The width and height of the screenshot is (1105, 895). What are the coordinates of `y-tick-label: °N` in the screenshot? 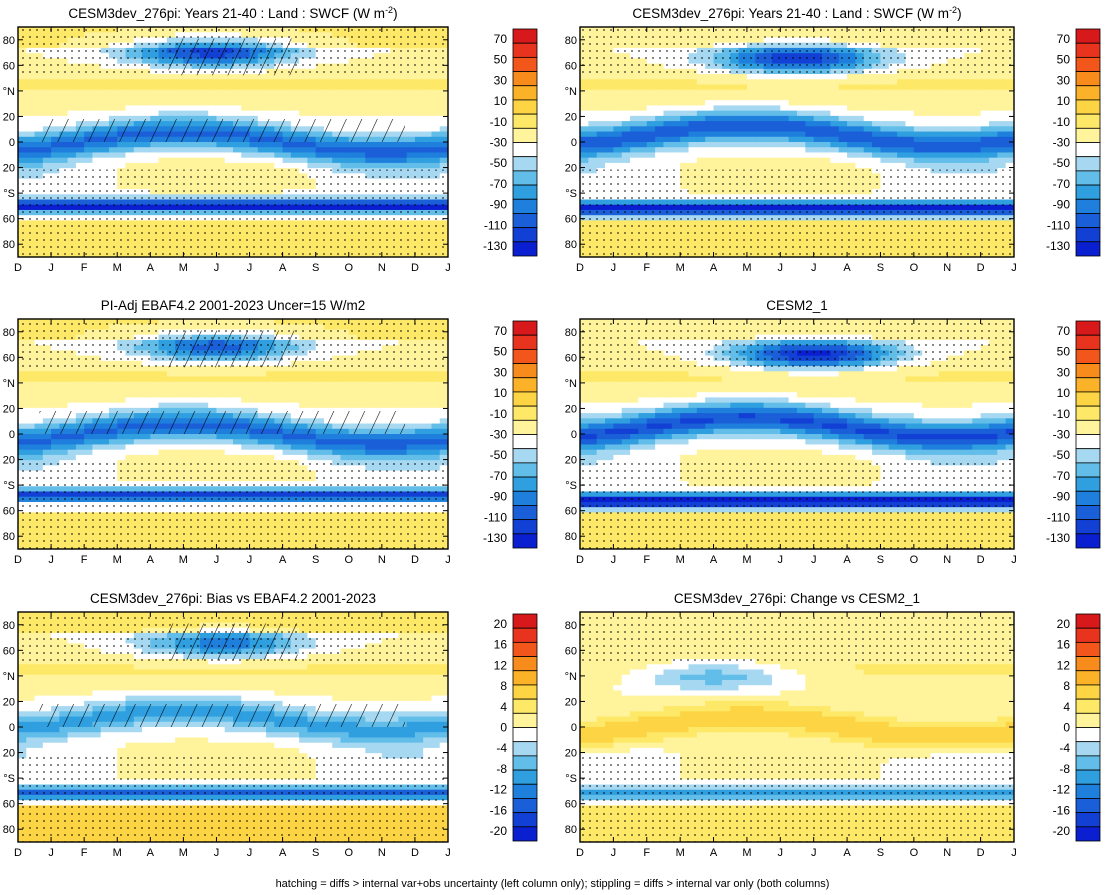 It's located at (9, 92).